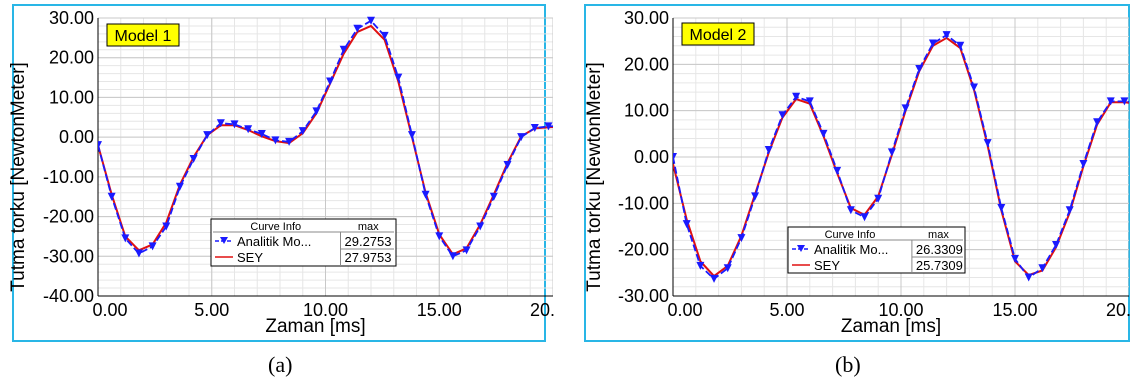 The height and width of the screenshot is (391, 1134). I want to click on model-label-box-b, so click(718, 34).